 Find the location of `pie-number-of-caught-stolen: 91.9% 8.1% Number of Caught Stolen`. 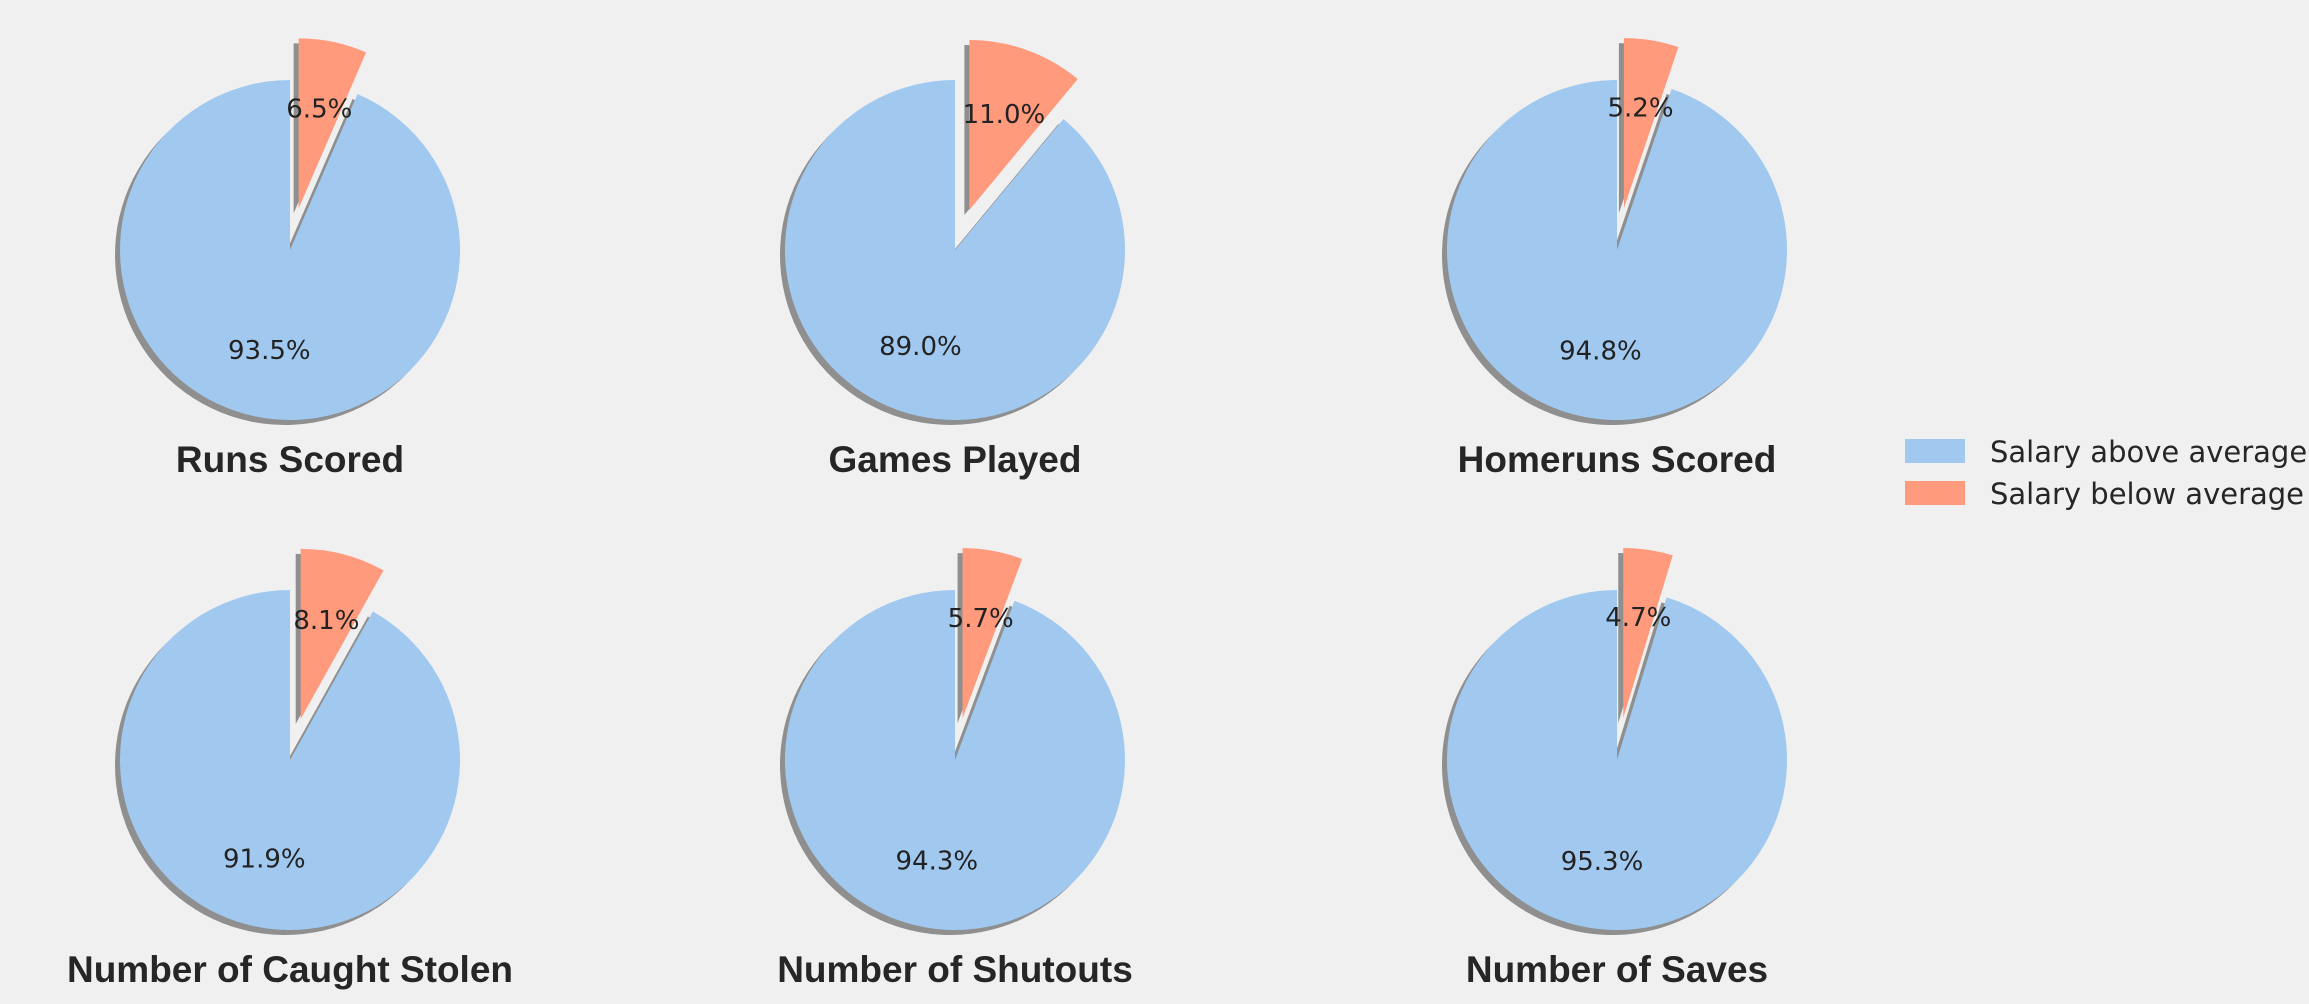

pie-number-of-caught-stolen: 91.9% 8.1% Number of Caught Stolen is located at coordinates (290, 769).